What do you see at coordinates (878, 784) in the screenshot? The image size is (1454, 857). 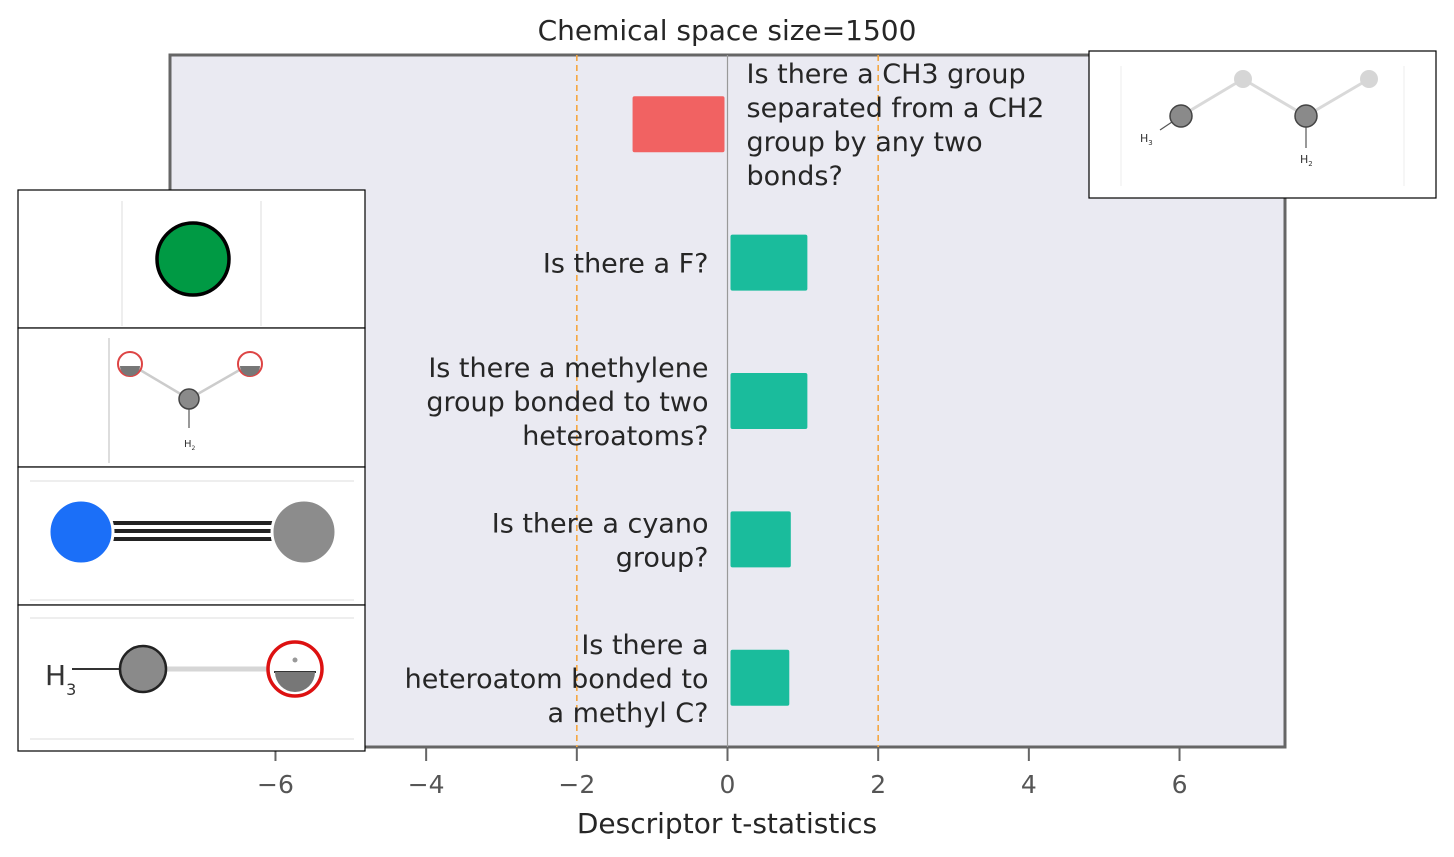 I see `x-tick-label-4: 2` at bounding box center [878, 784].